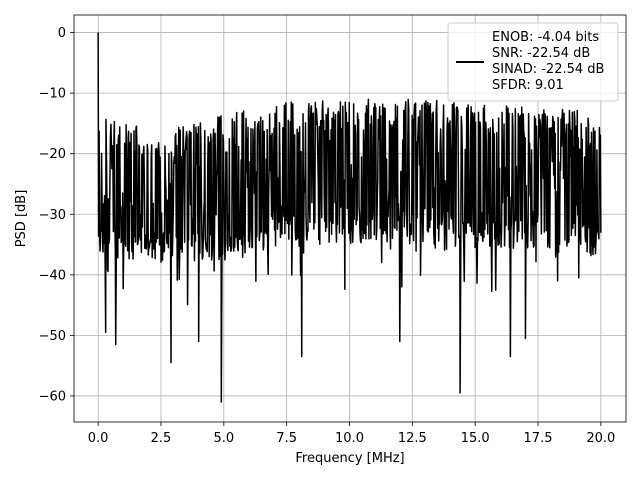  I want to click on y-tick-label: −60, so click(52, 396).